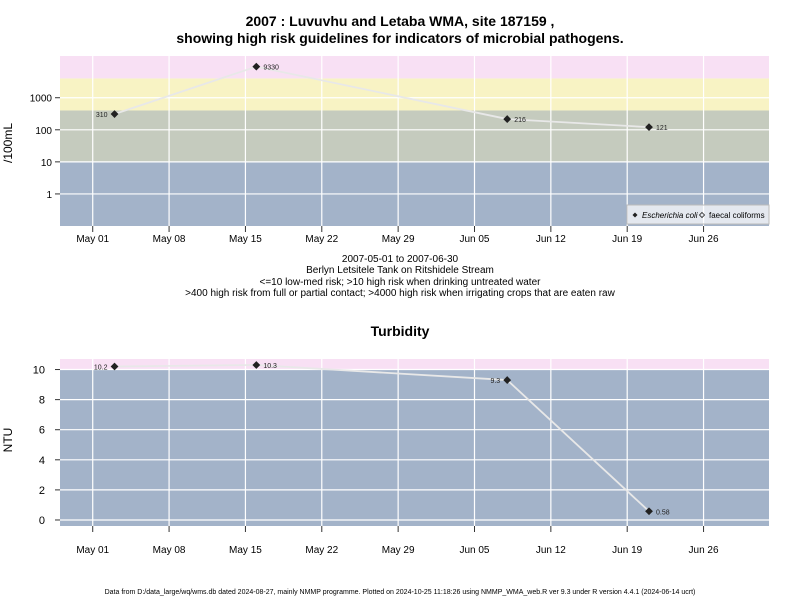 This screenshot has height=600, width=800. What do you see at coordinates (43, 131) in the screenshot?
I see `y-tick-label: 100` at bounding box center [43, 131].